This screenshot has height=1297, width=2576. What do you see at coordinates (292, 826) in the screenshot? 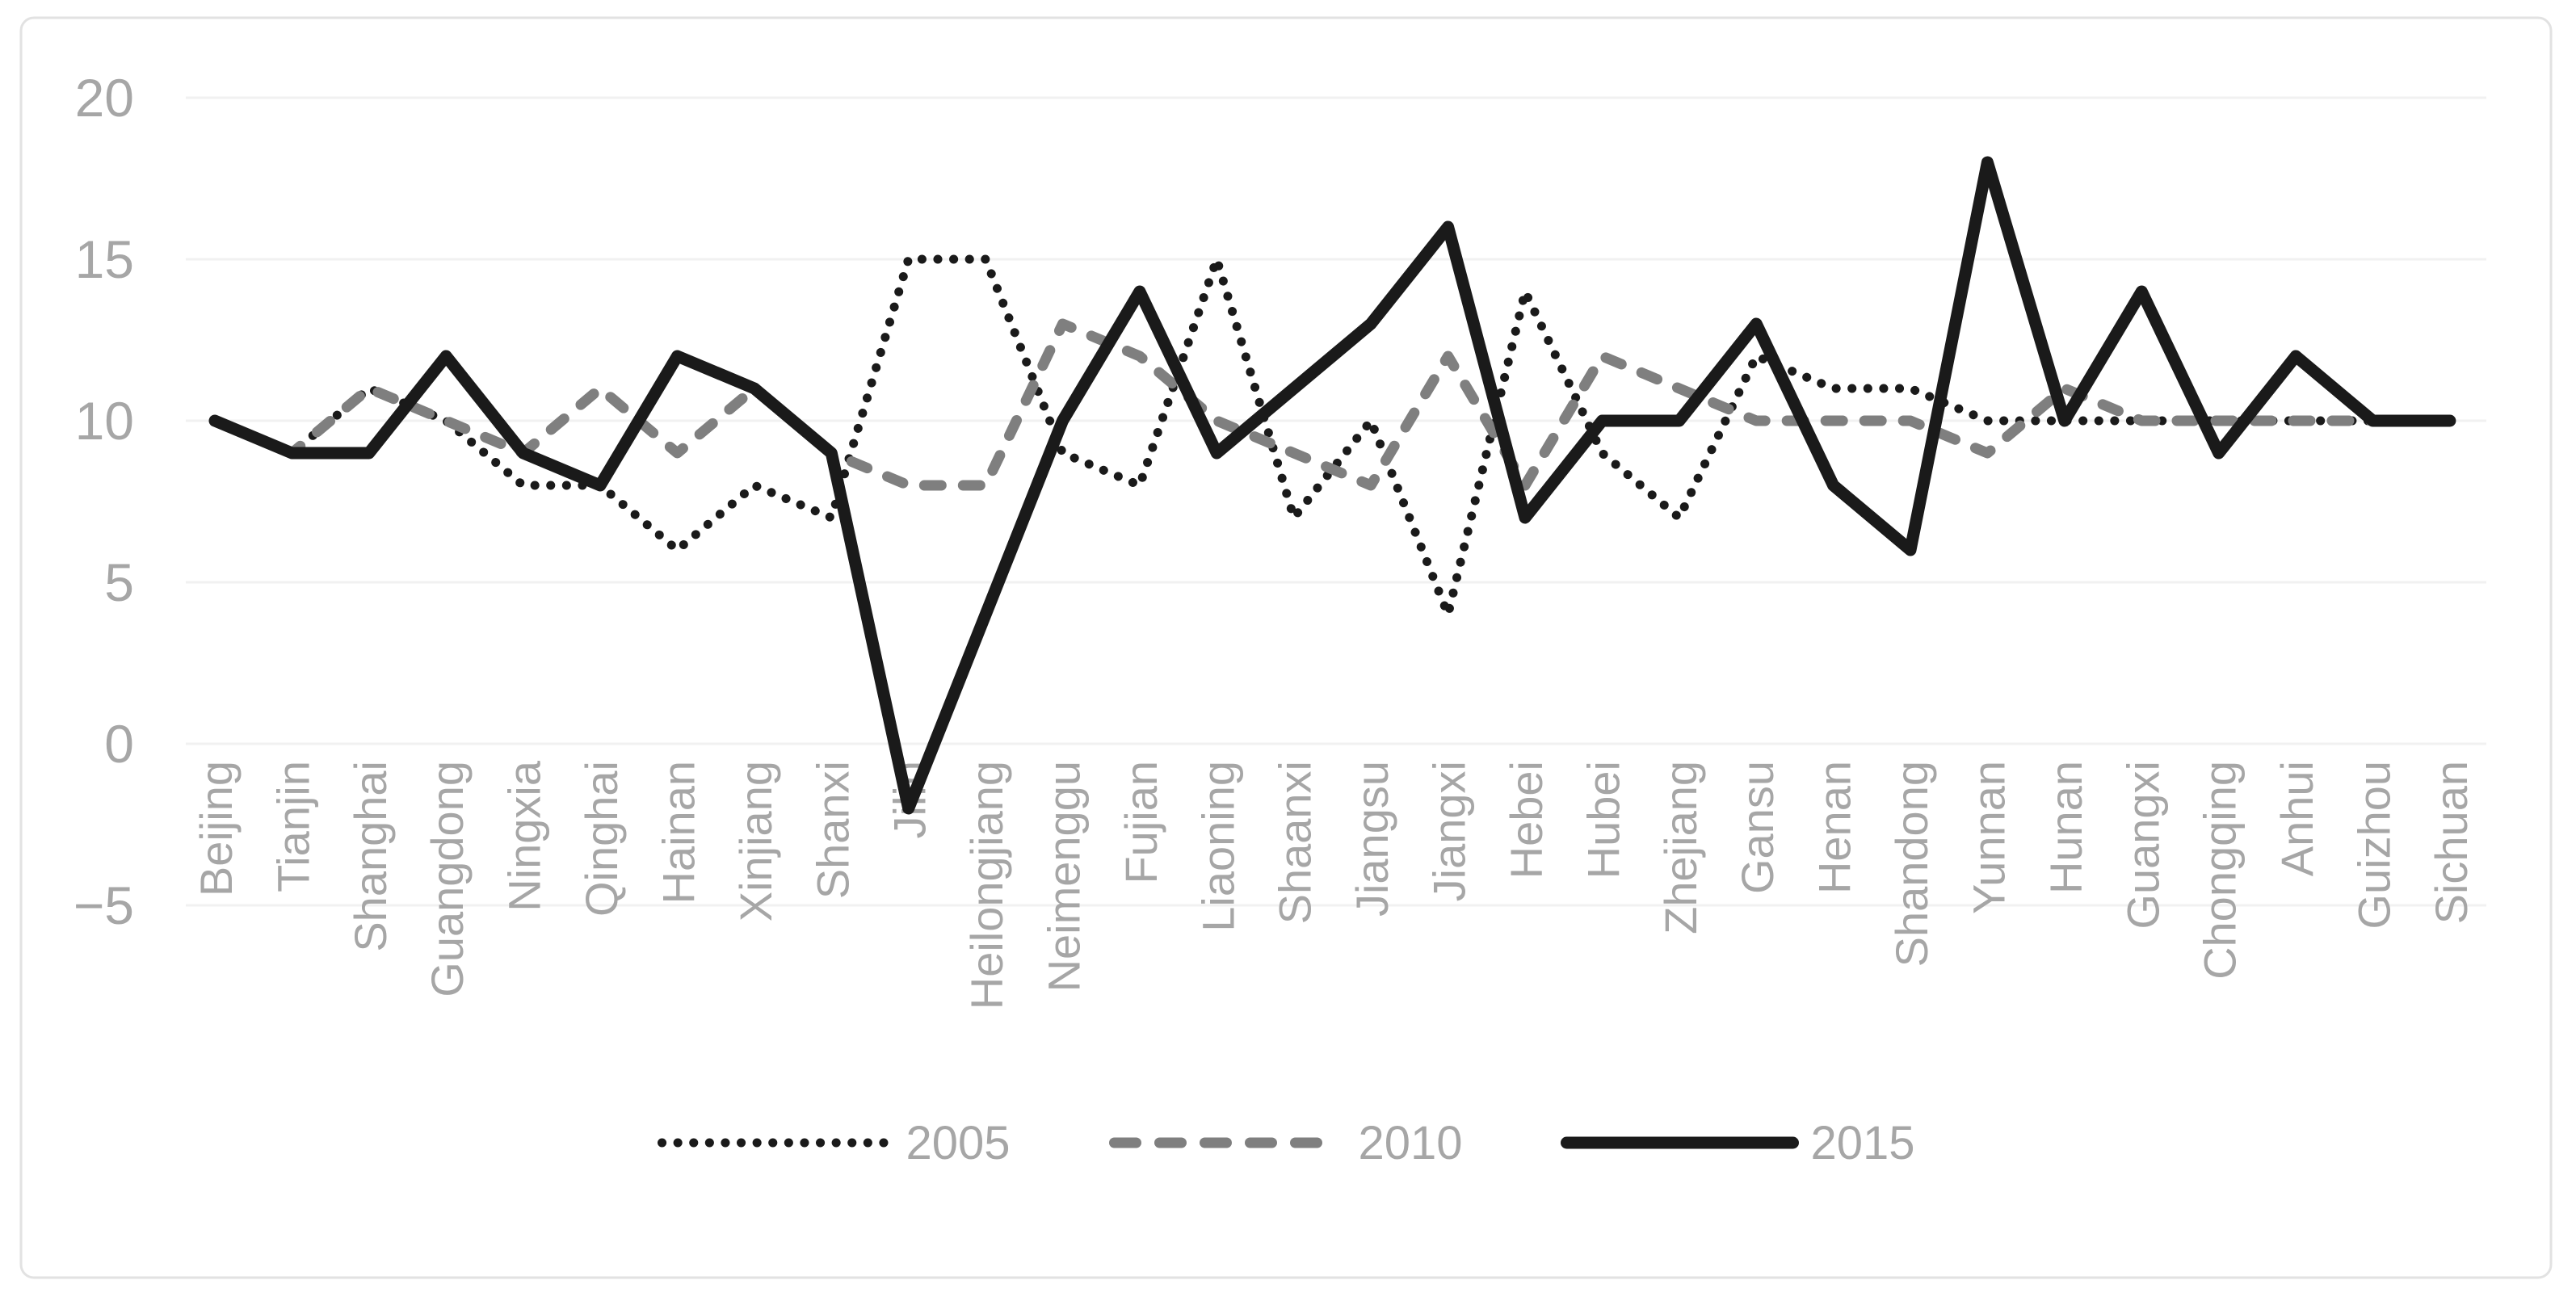
I see `x-axis-category-label: Tianjin` at bounding box center [292, 826].